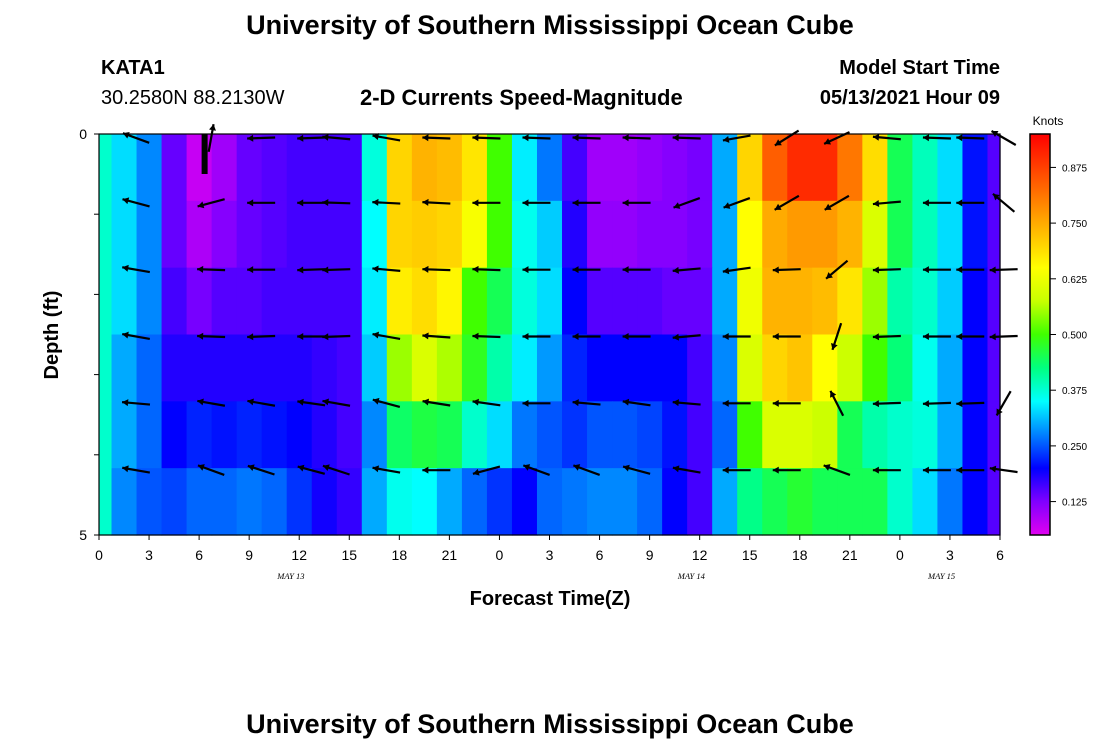  I want to click on y-tick-label: 0, so click(83, 134).